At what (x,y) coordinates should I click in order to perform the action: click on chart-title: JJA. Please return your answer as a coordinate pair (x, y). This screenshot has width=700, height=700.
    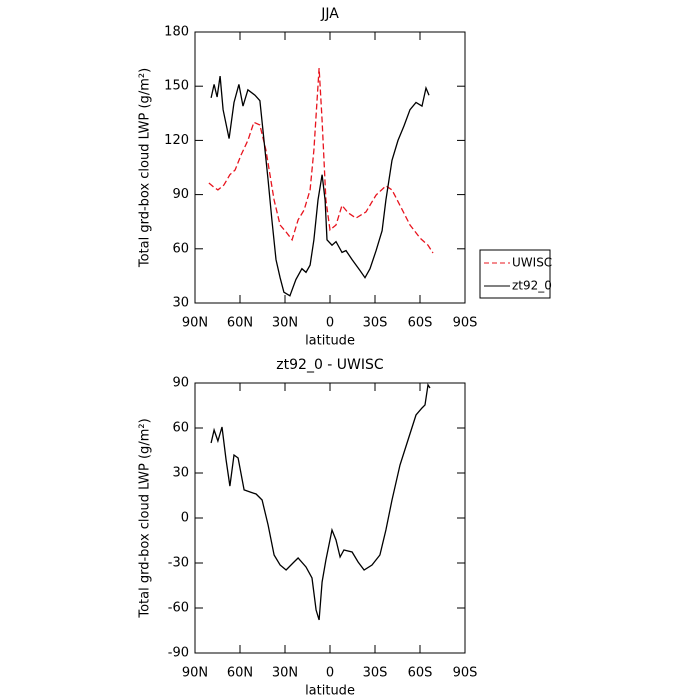
    Looking at the image, I should click on (329, 14).